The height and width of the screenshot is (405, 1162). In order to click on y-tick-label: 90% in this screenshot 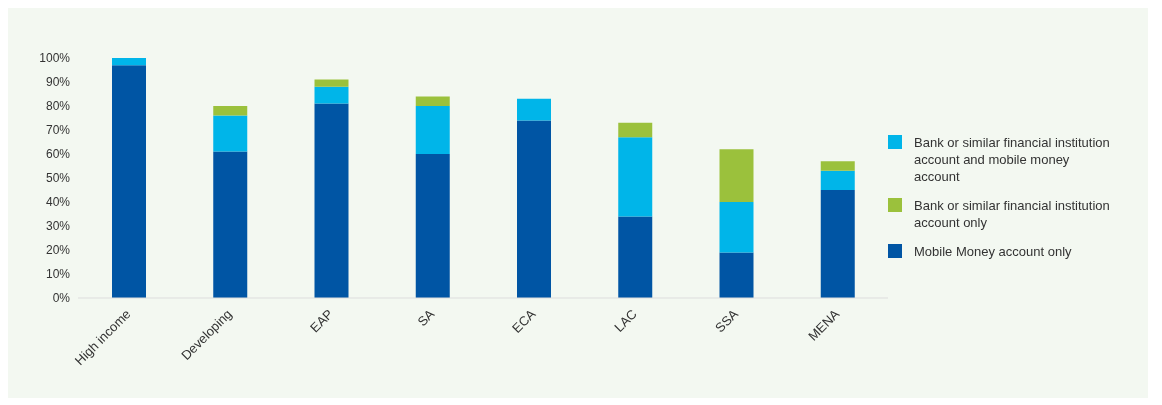, I will do `click(58, 82)`.